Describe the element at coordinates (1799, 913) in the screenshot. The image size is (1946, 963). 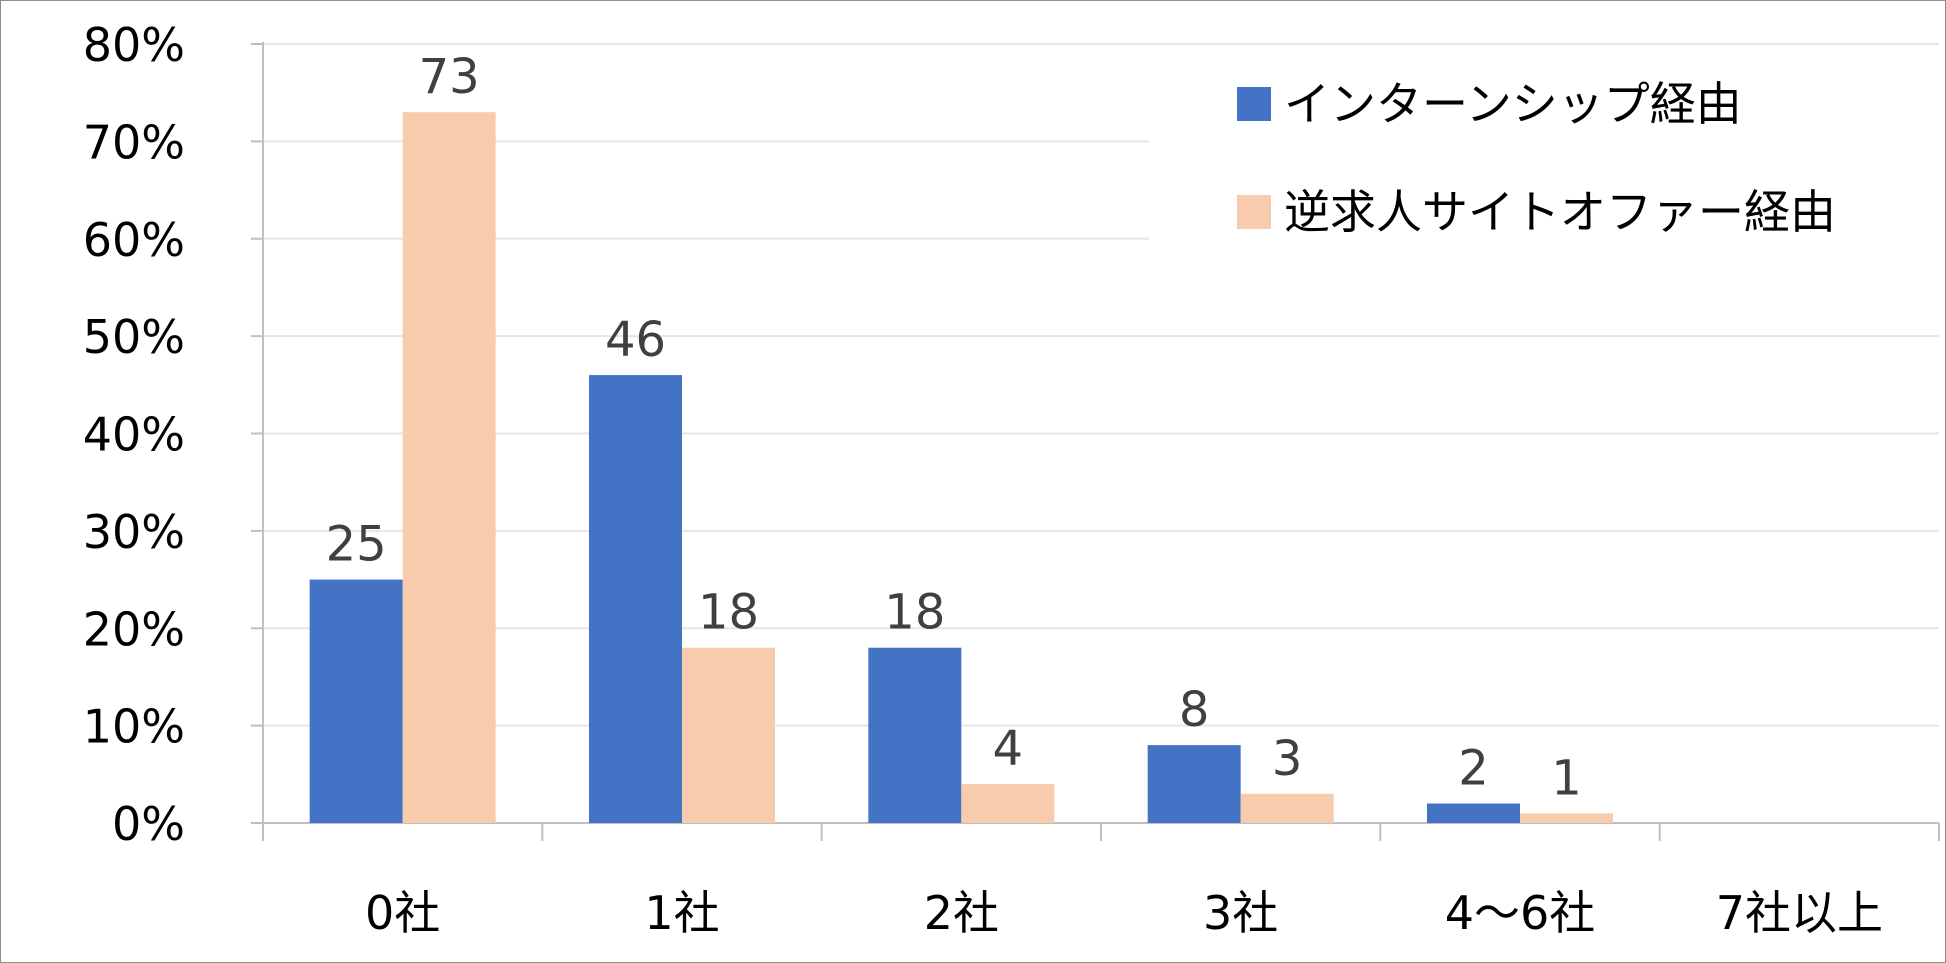
I see `x-tick-label: 7社以上` at that location.